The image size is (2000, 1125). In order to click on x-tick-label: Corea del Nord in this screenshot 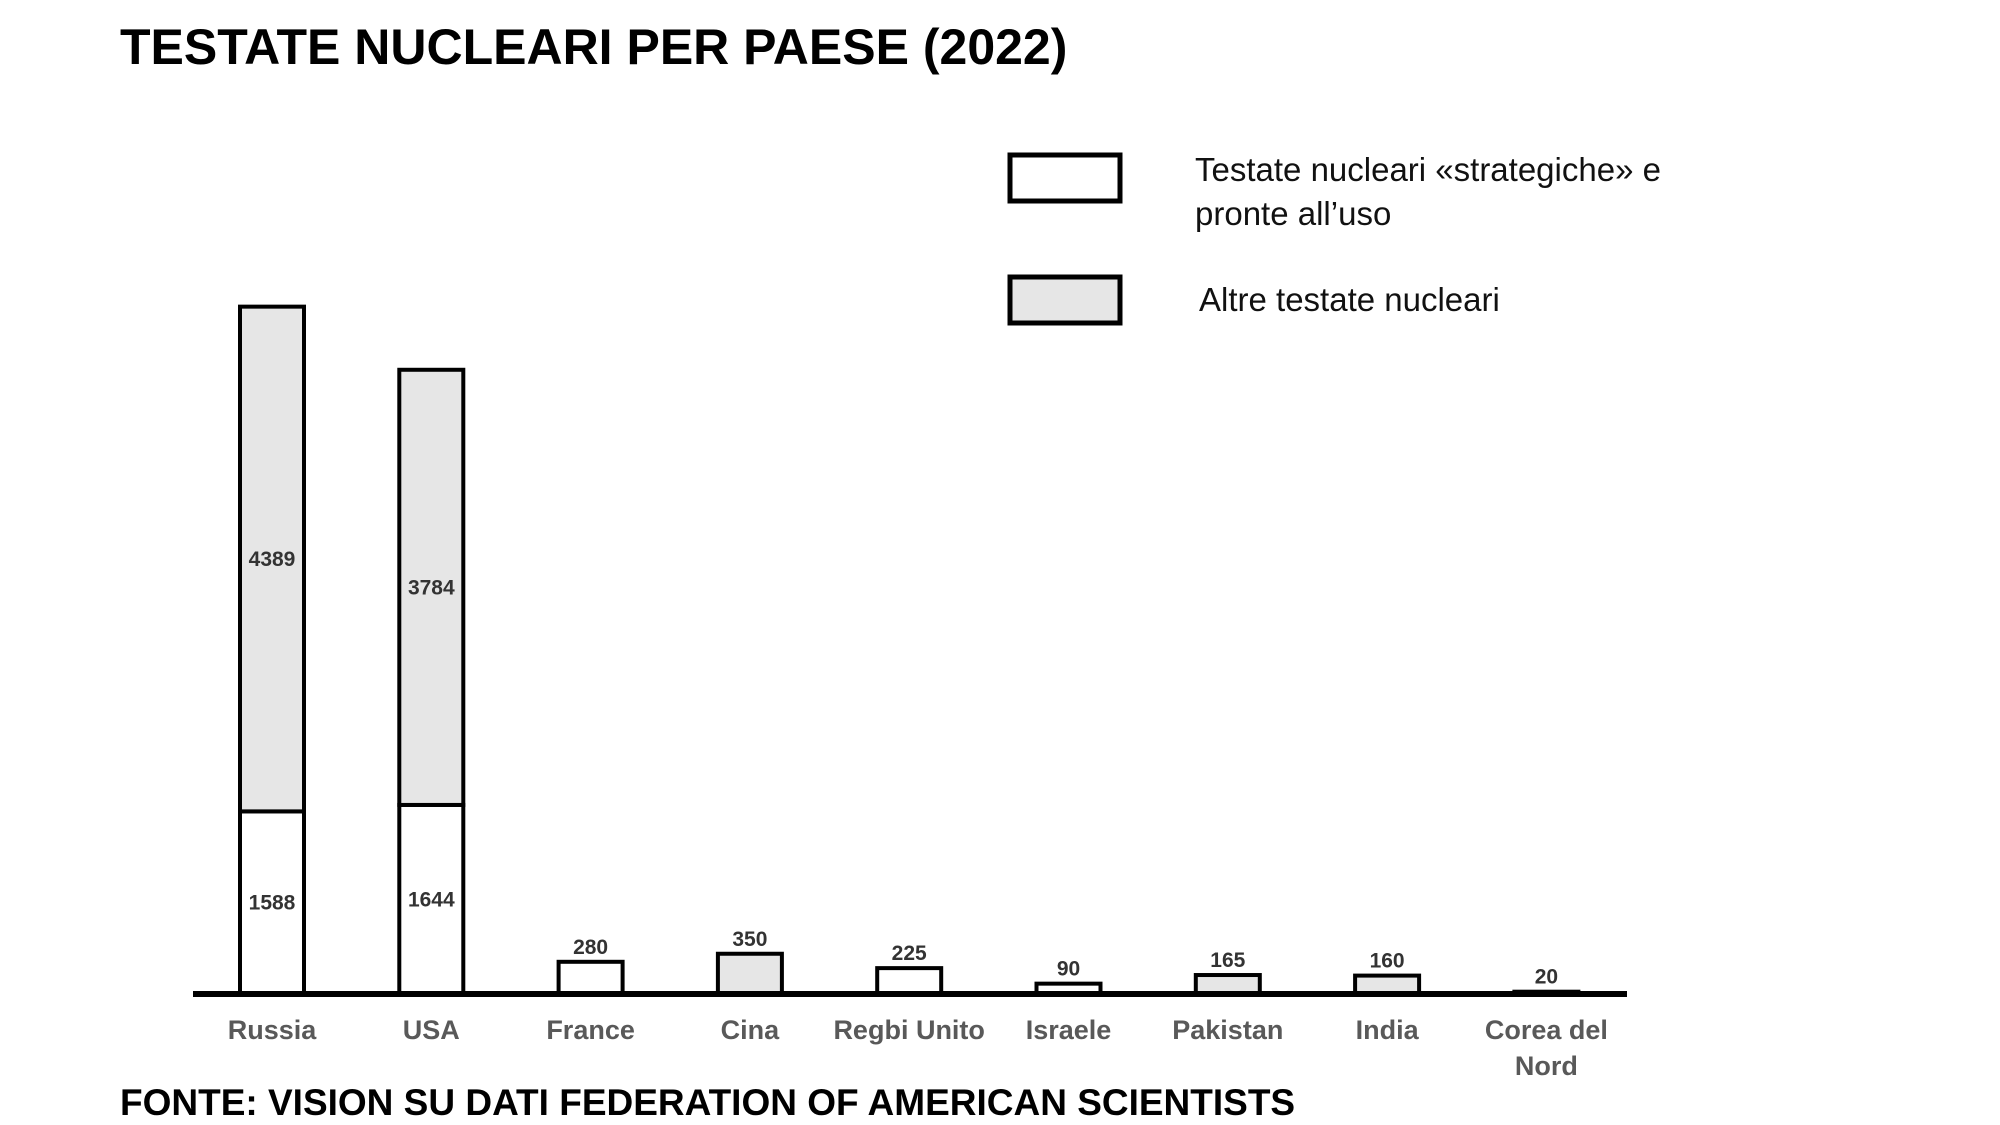, I will do `click(1546, 1048)`.